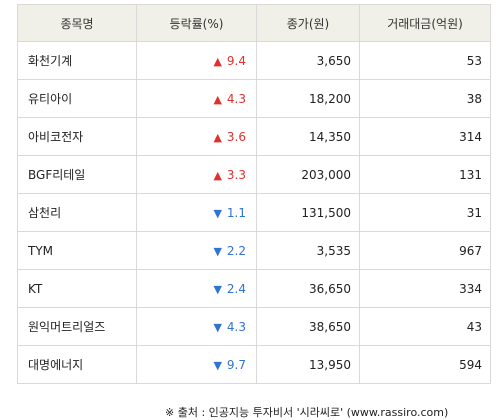 The image size is (503, 420). What do you see at coordinates (77, 60) in the screenshot?
I see `stock-name: 화천기계` at bounding box center [77, 60].